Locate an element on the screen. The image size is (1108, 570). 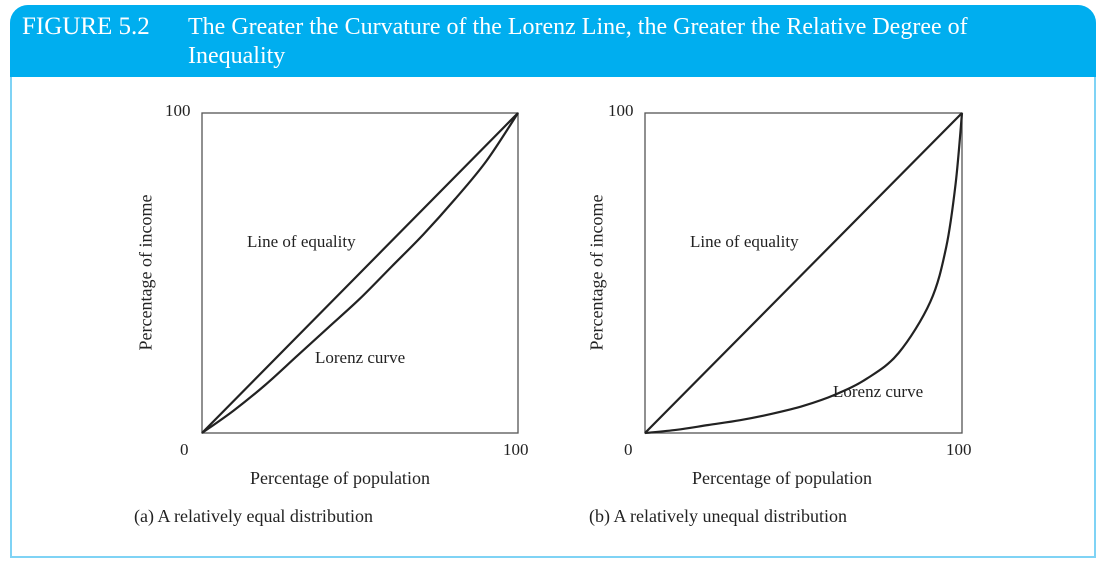
a-caption: (a) A relatively equal distribution is located at coordinates (253, 516).